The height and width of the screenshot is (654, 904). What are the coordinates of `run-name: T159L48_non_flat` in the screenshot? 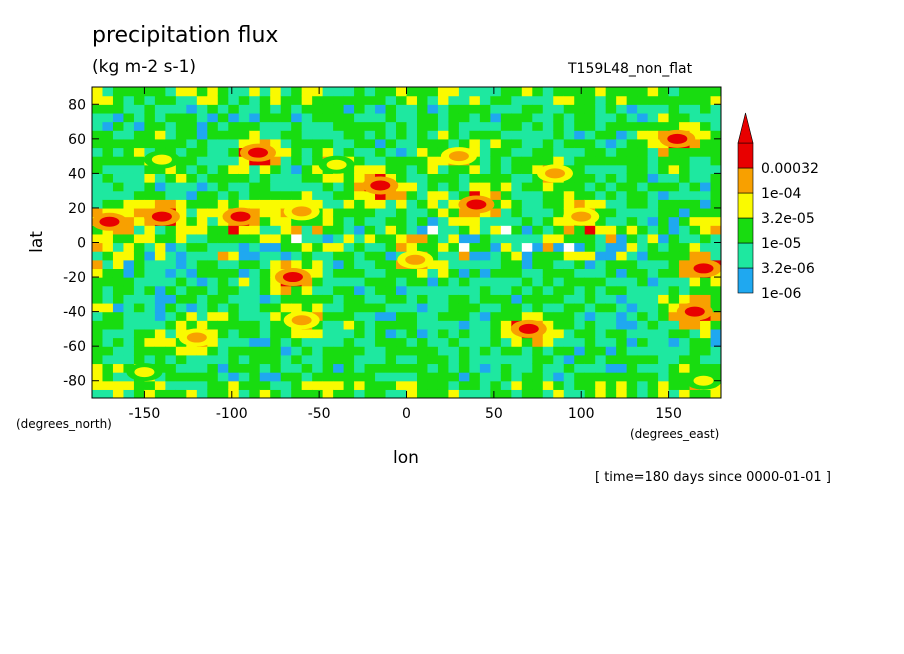 It's located at (630, 69).